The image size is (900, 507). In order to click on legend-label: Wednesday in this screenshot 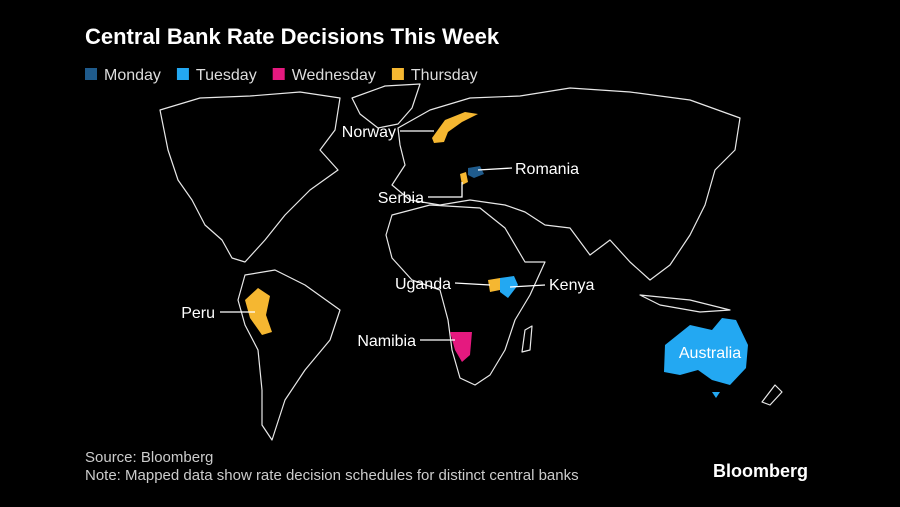, I will do `click(334, 75)`.